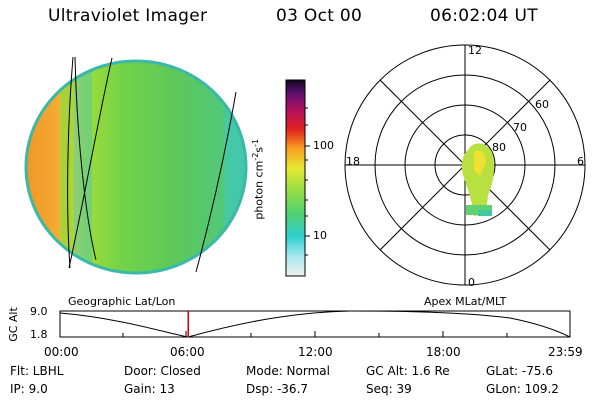  Describe the element at coordinates (478, 179) in the screenshot. I see `polar-aurora-projection` at that location.